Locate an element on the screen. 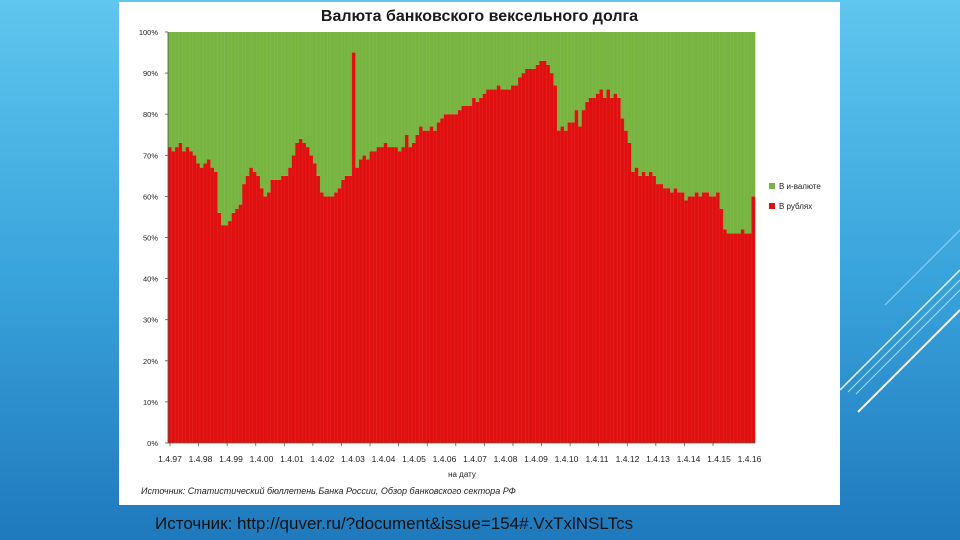 The image size is (960, 540). x-tick-label: 1.4.08 is located at coordinates (506, 459).